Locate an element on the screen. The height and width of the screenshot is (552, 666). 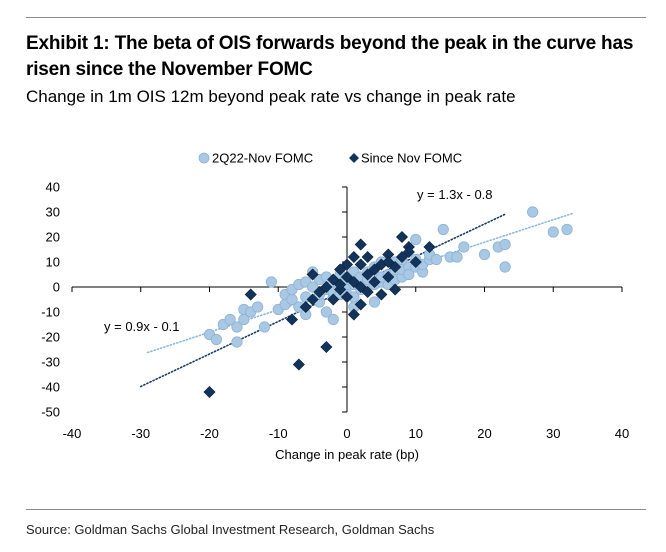
x-tick-label: -20 is located at coordinates (209, 433).